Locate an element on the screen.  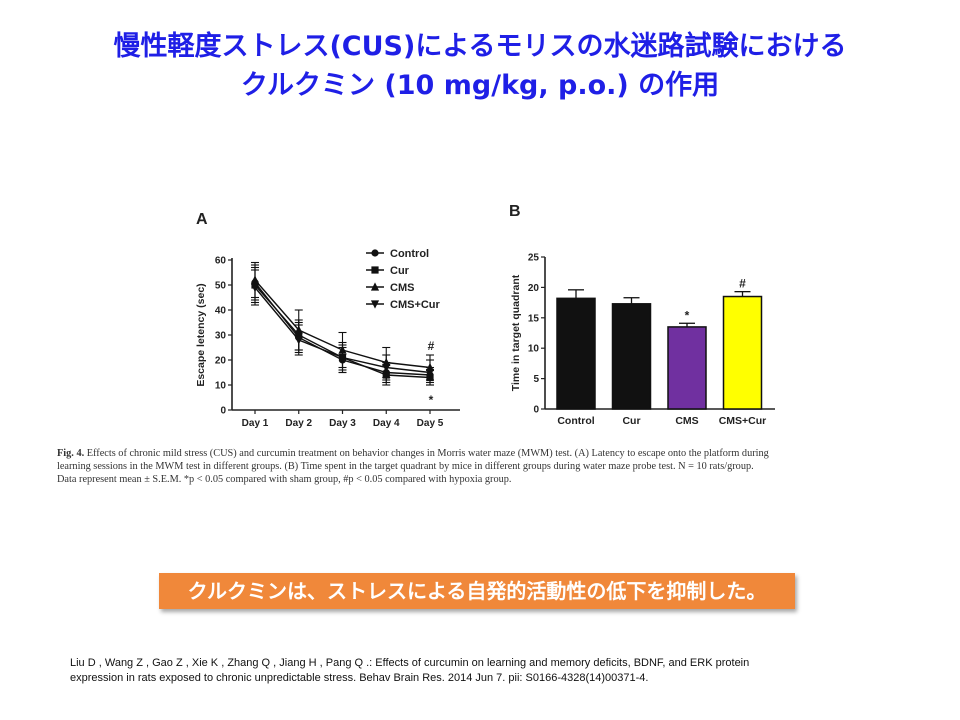
x-tick-label: Cur is located at coordinates (631, 421).